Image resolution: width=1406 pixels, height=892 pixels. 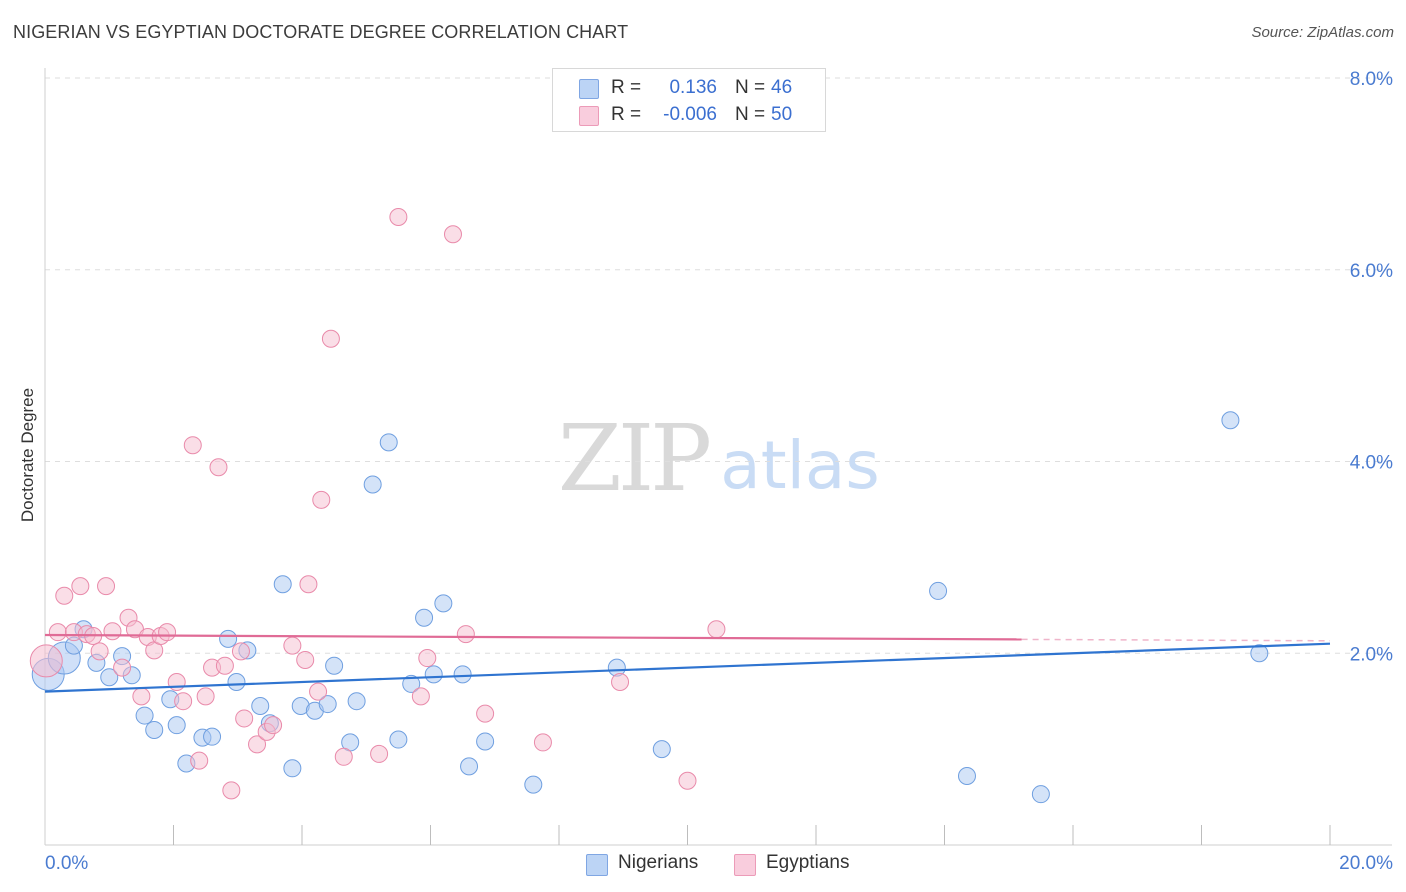 What do you see at coordinates (589, 116) in the screenshot?
I see `legend-swatch-egyptians` at bounding box center [589, 116].